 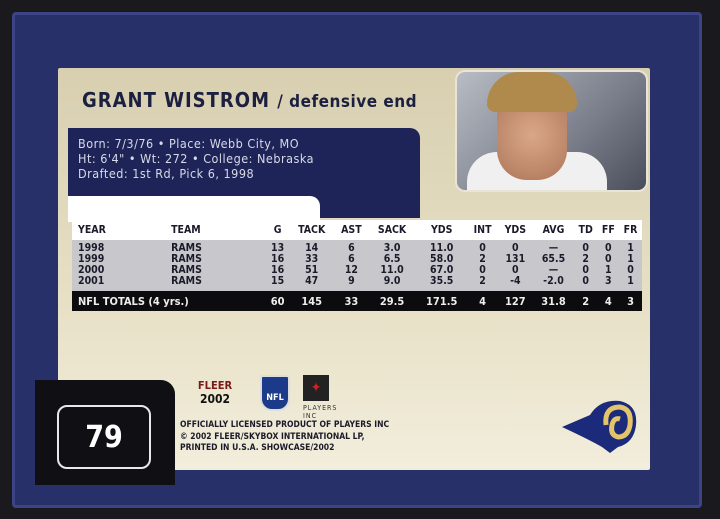 What do you see at coordinates (599, 426) in the screenshot?
I see `rams-logo` at bounding box center [599, 426].